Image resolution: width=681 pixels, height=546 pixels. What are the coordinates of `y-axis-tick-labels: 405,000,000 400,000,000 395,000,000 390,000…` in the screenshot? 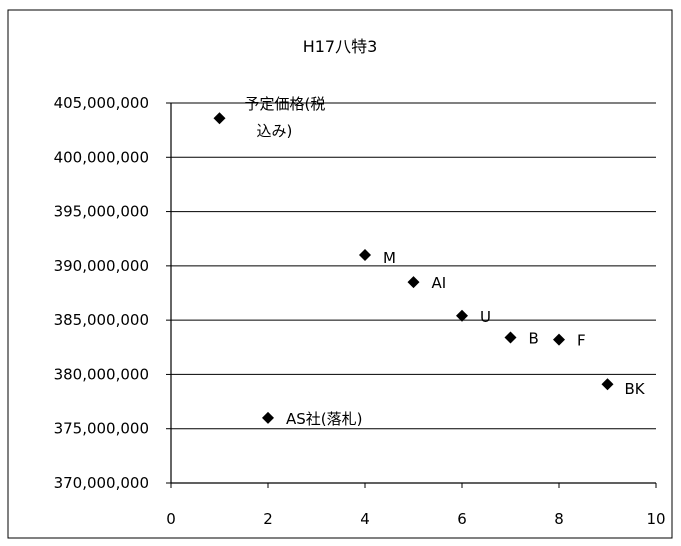 It's located at (101, 293).